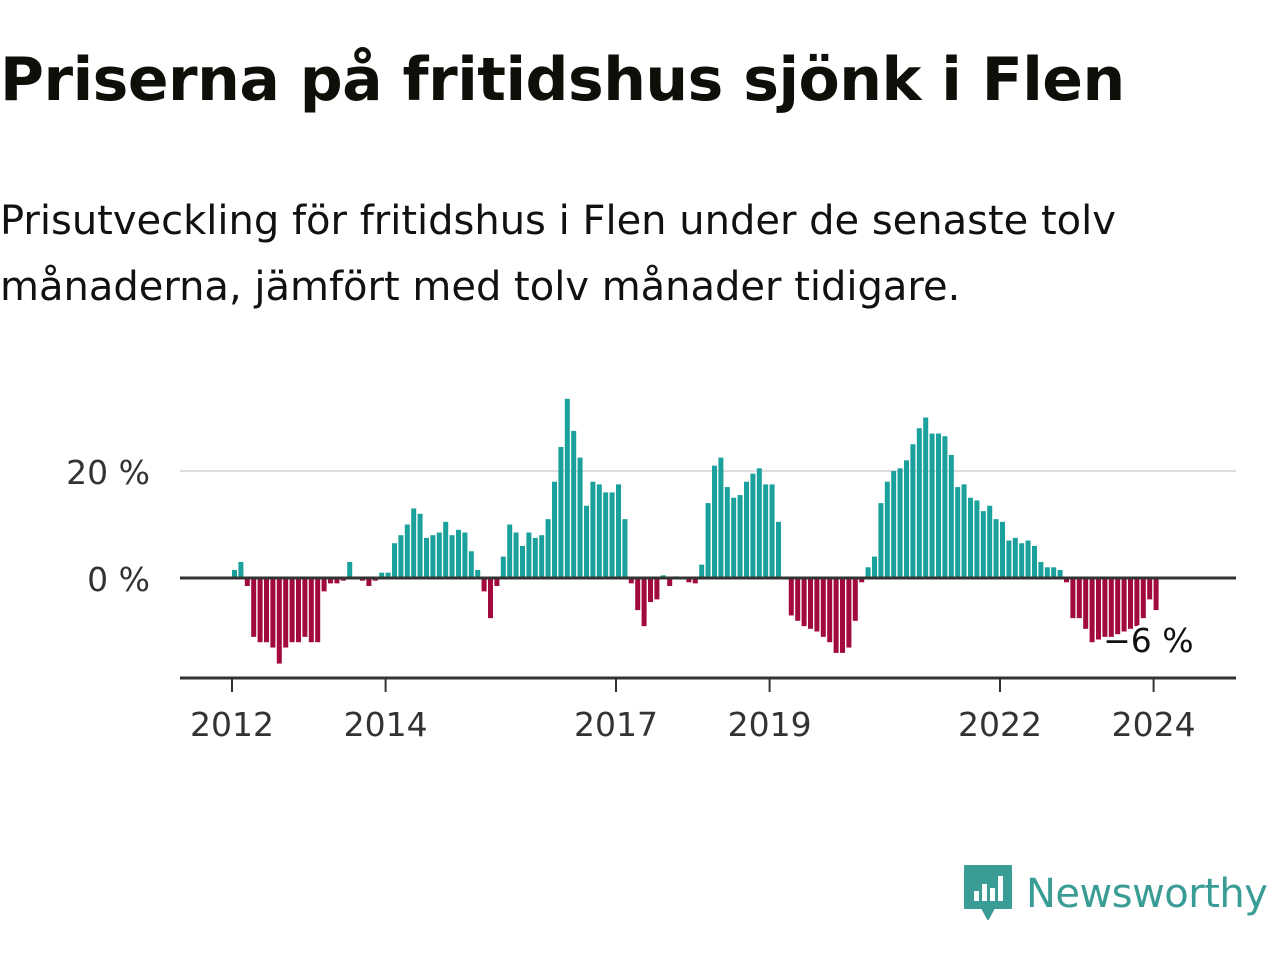 This screenshot has width=1280, height=960. Describe the element at coordinates (770, 724) in the screenshot. I see `x-tick-label: 2019` at that location.